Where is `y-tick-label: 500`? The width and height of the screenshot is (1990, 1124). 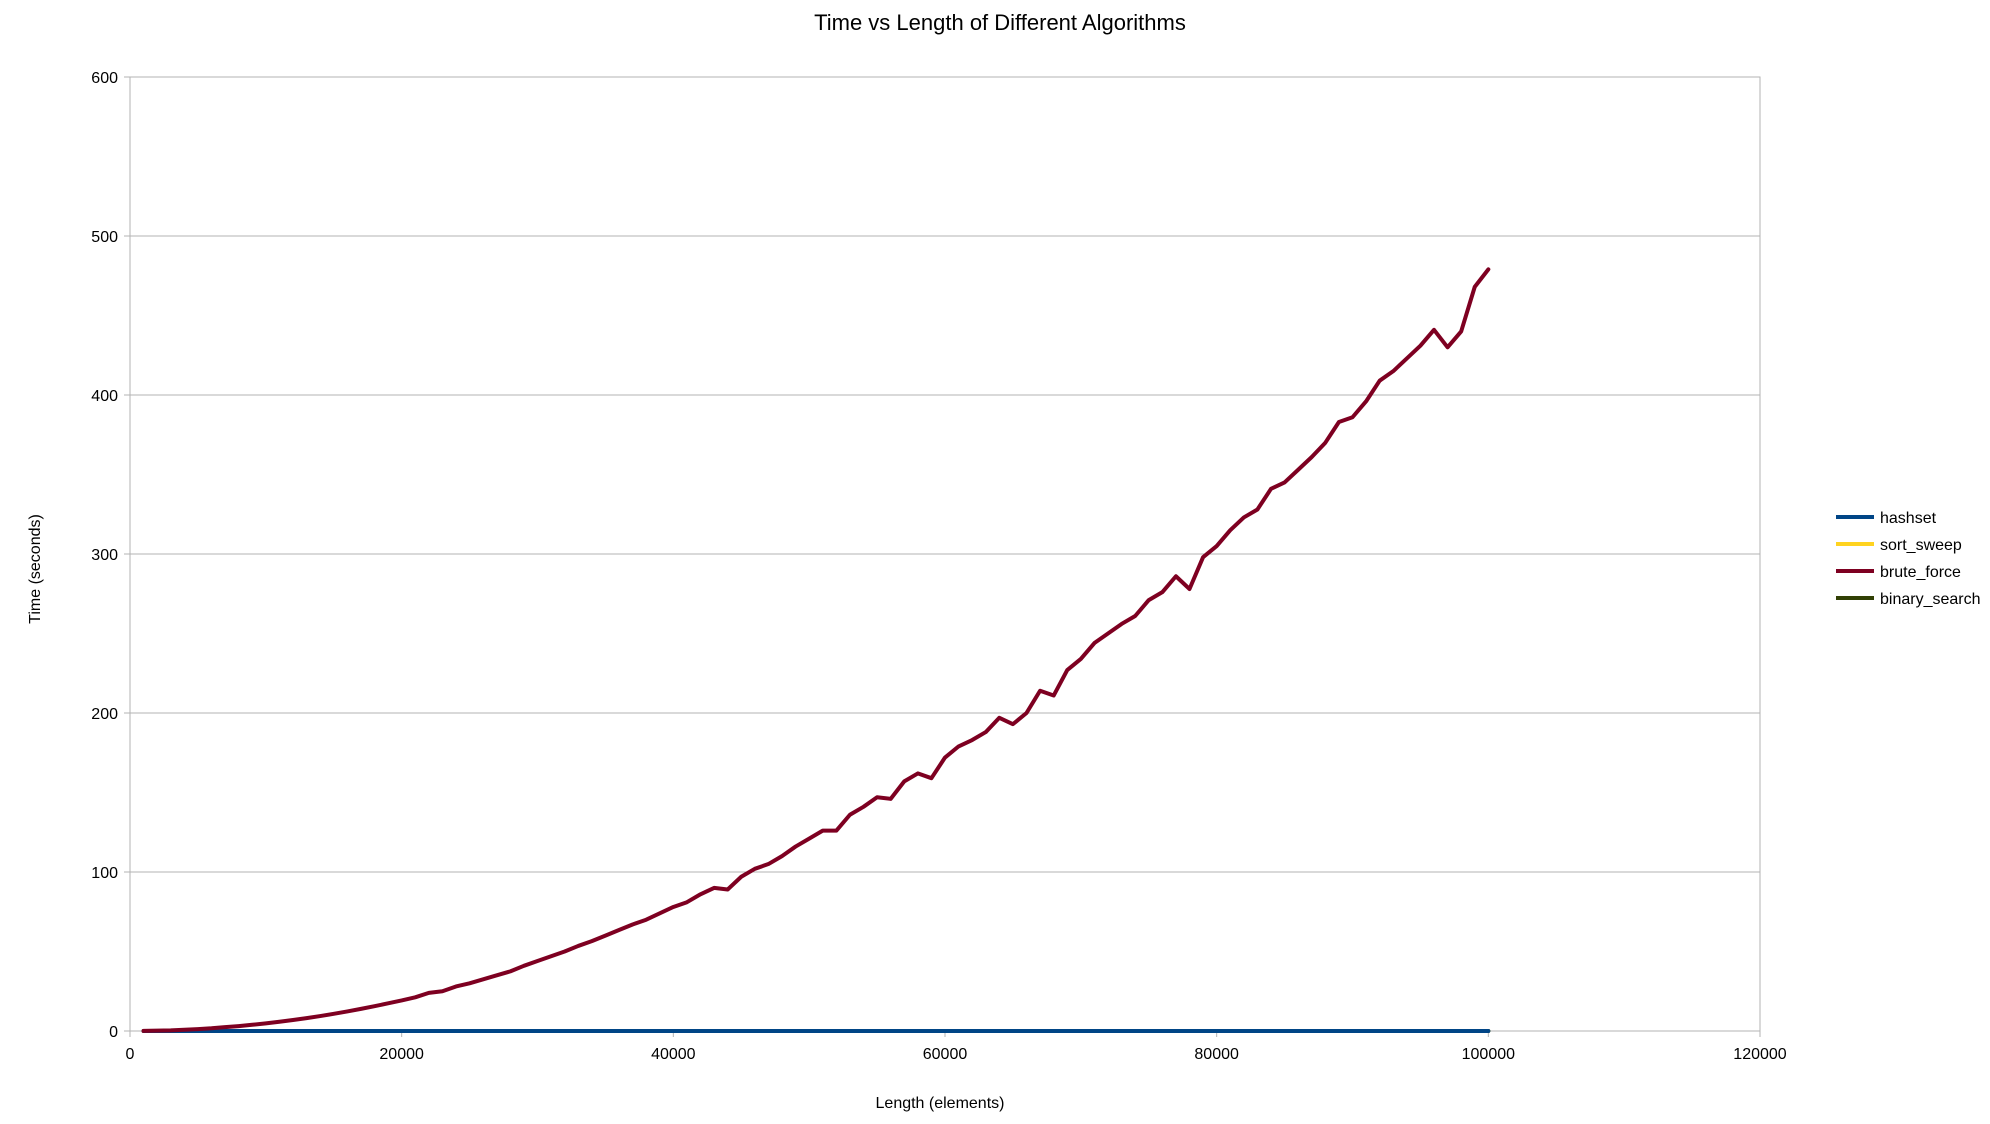
y-tick-label: 500 is located at coordinates (104, 237).